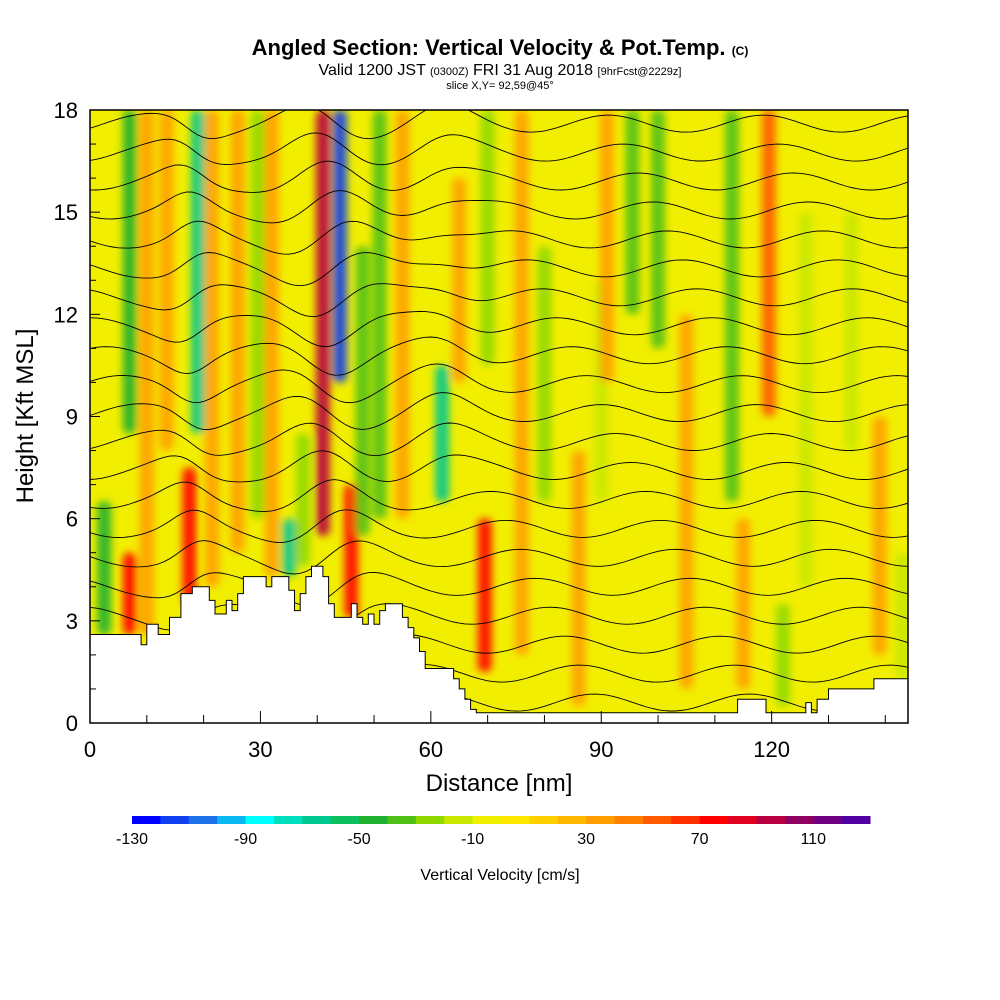 This screenshot has height=1000, width=1000. I want to click on x-tick-label-120: 120, so click(771, 749).